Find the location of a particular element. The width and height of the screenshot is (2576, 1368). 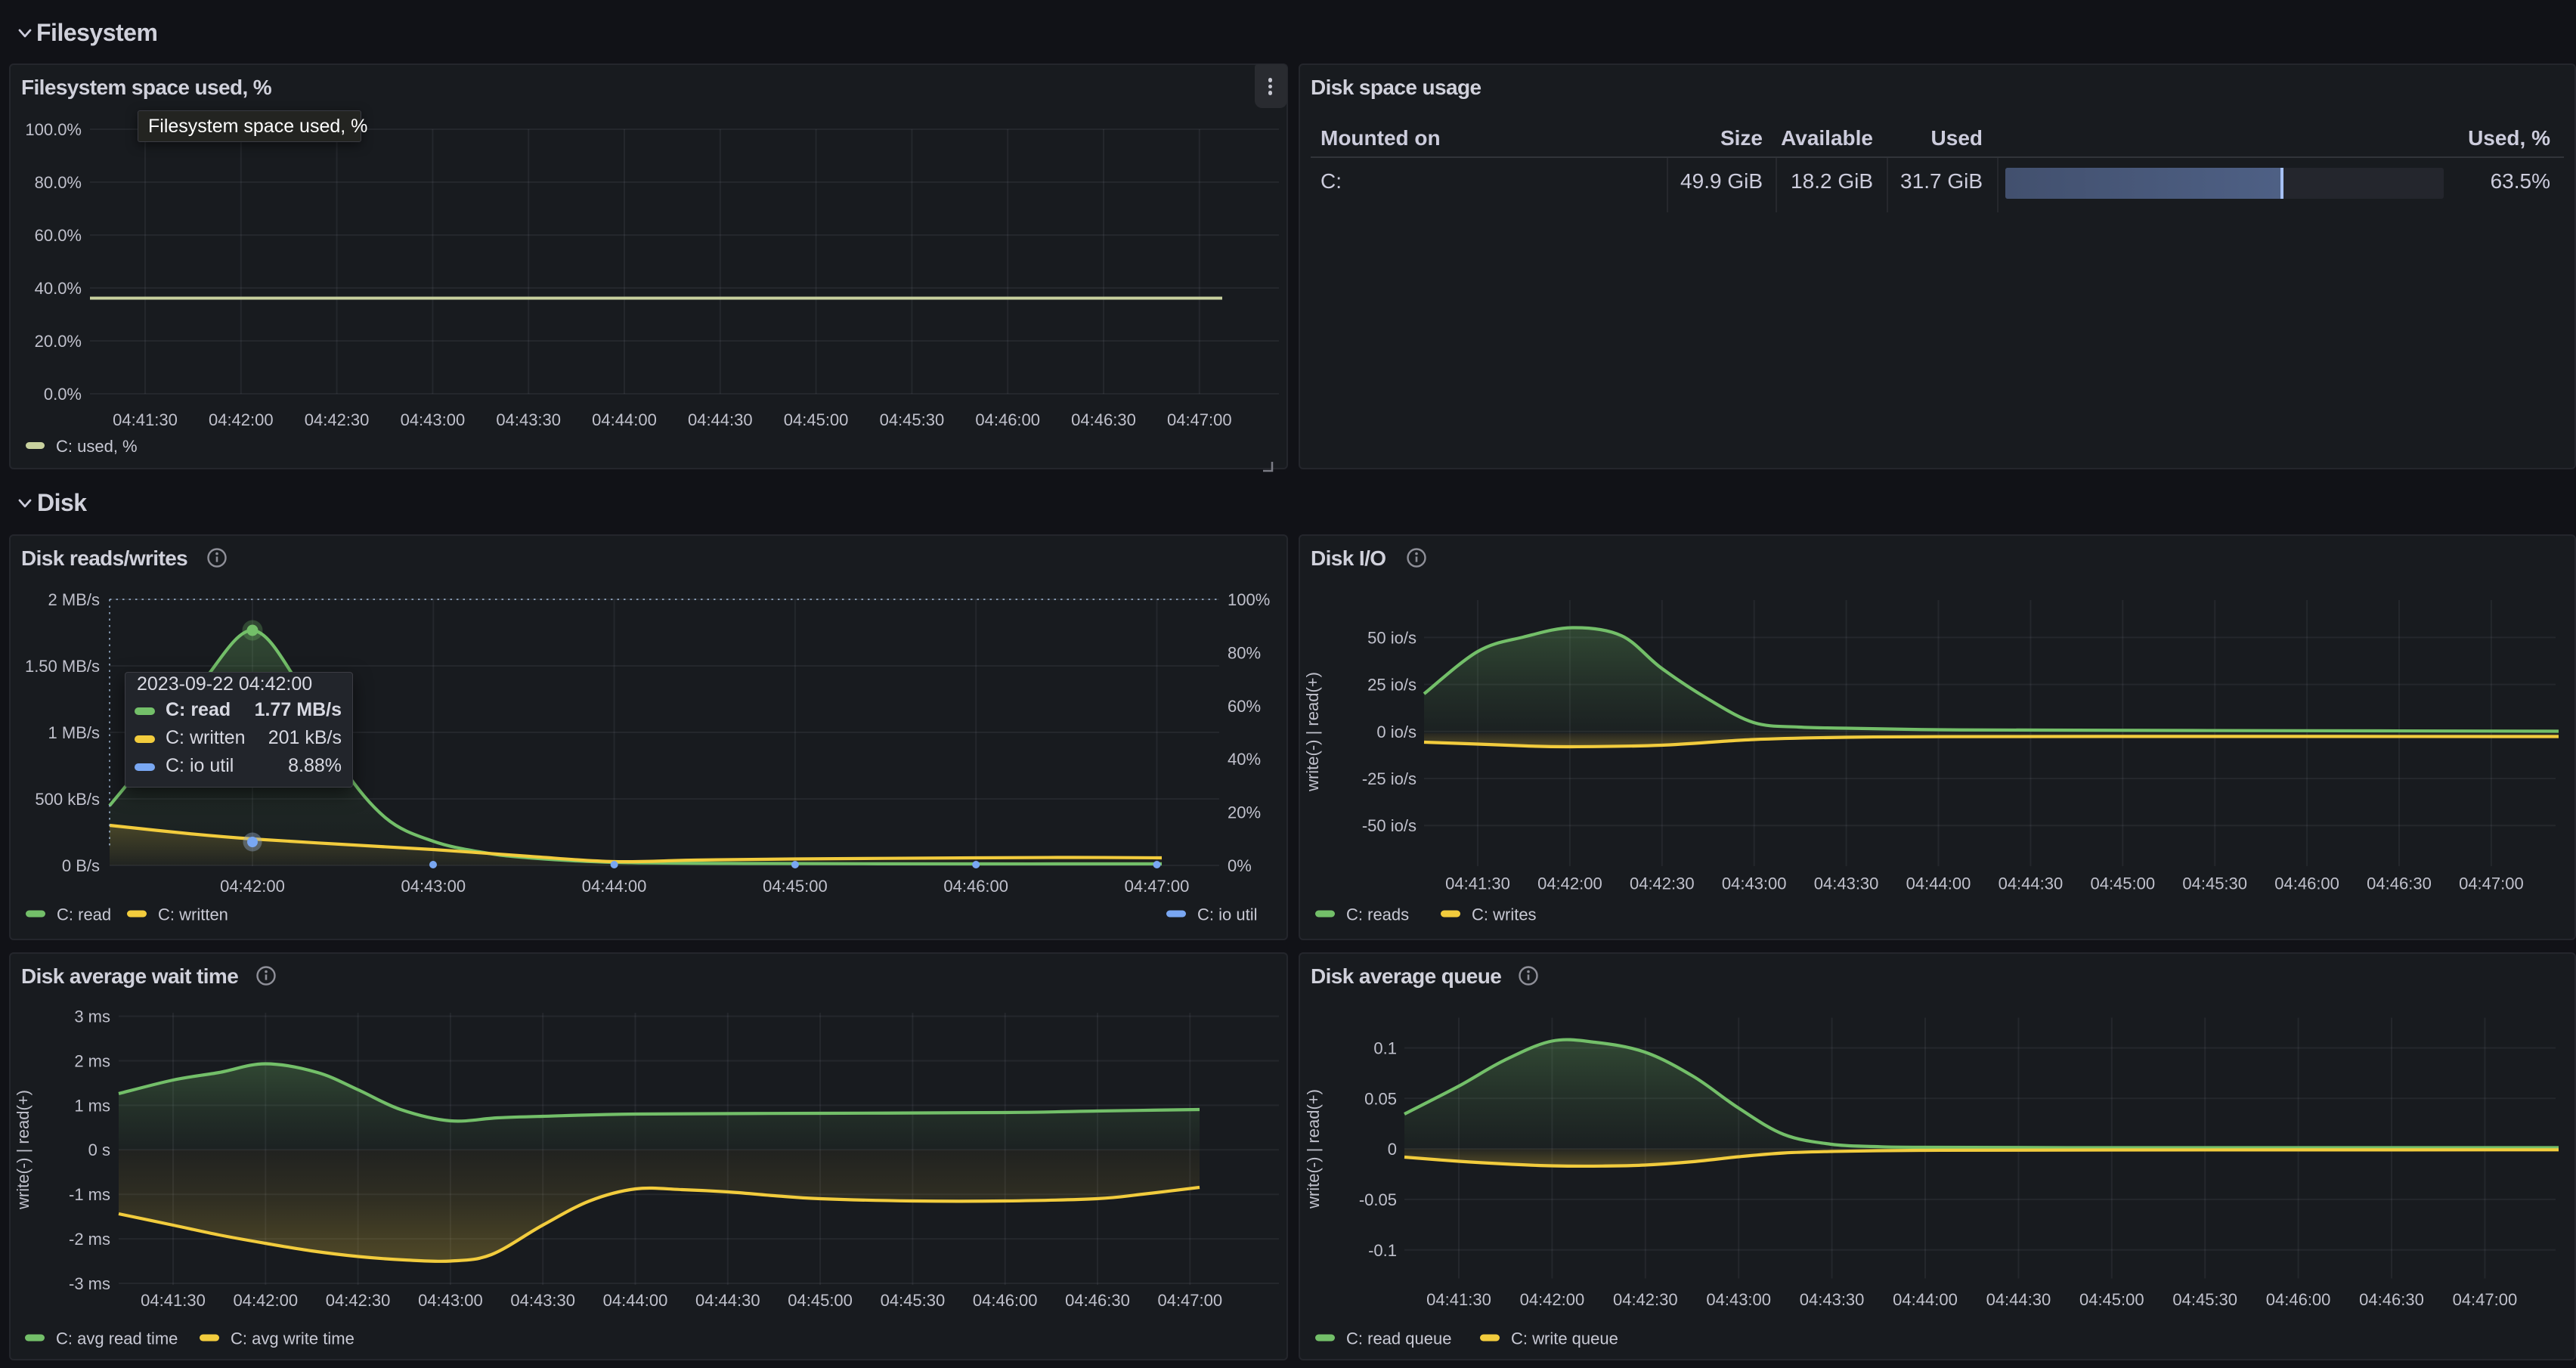

svg-text: 1 MB/s is located at coordinates (74, 733).